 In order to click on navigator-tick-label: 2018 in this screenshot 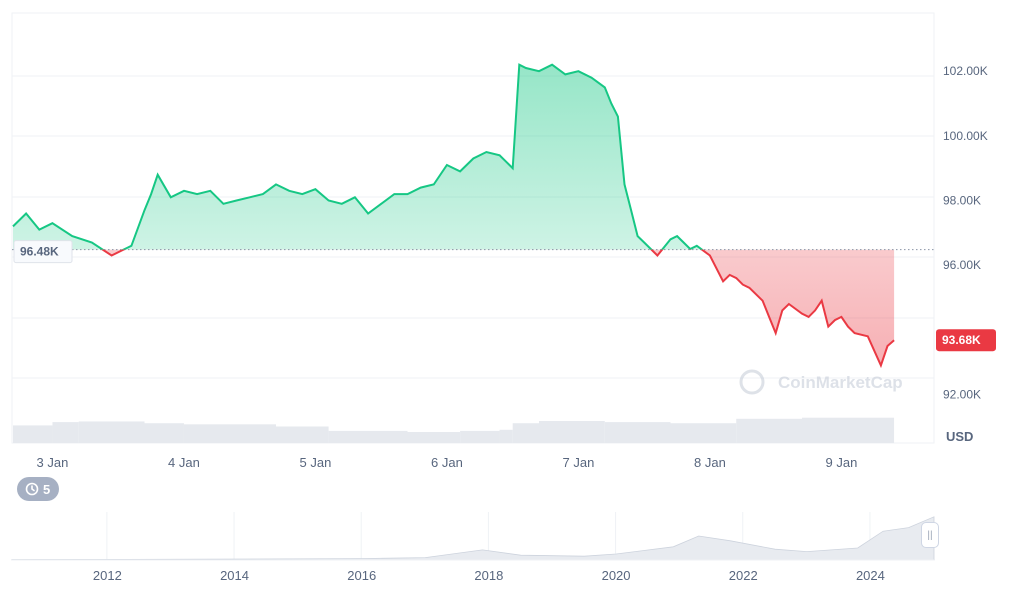, I will do `click(488, 575)`.